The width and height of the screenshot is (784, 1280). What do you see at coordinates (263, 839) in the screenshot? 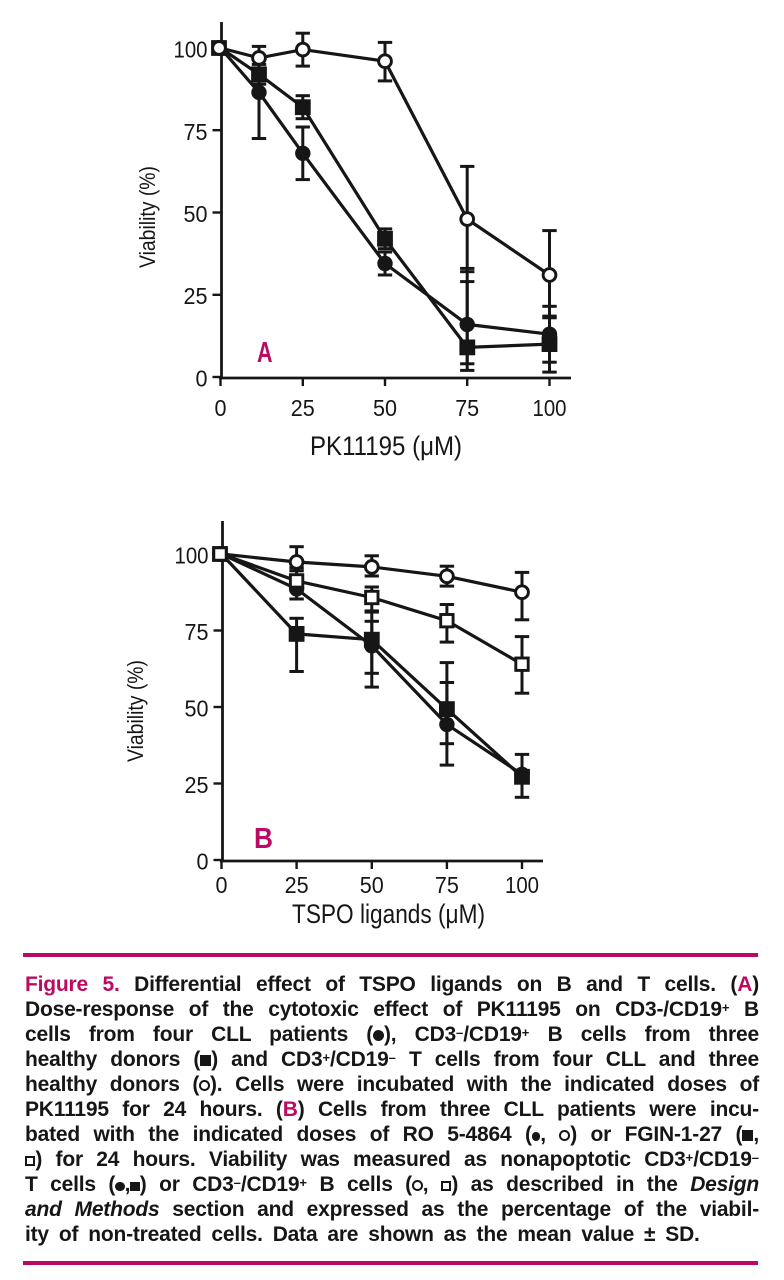
I see `svg-text: B` at bounding box center [263, 839].